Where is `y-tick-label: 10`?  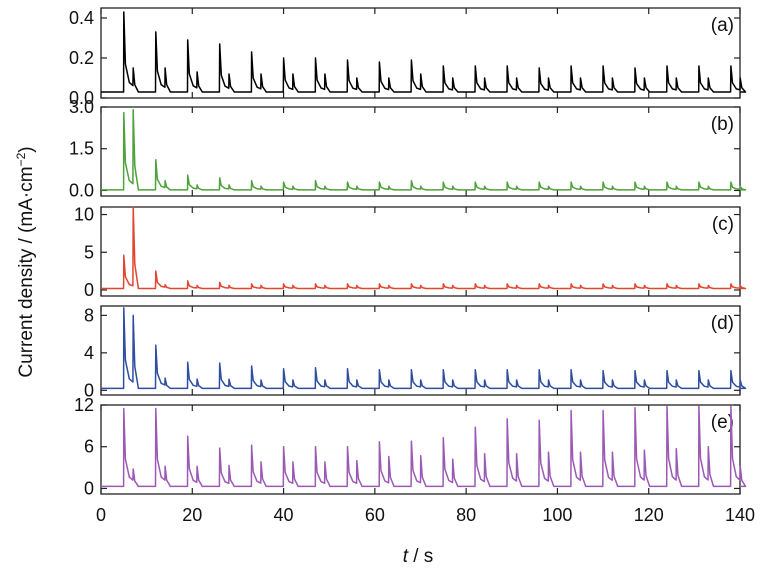 y-tick-label: 10 is located at coordinates (84, 215).